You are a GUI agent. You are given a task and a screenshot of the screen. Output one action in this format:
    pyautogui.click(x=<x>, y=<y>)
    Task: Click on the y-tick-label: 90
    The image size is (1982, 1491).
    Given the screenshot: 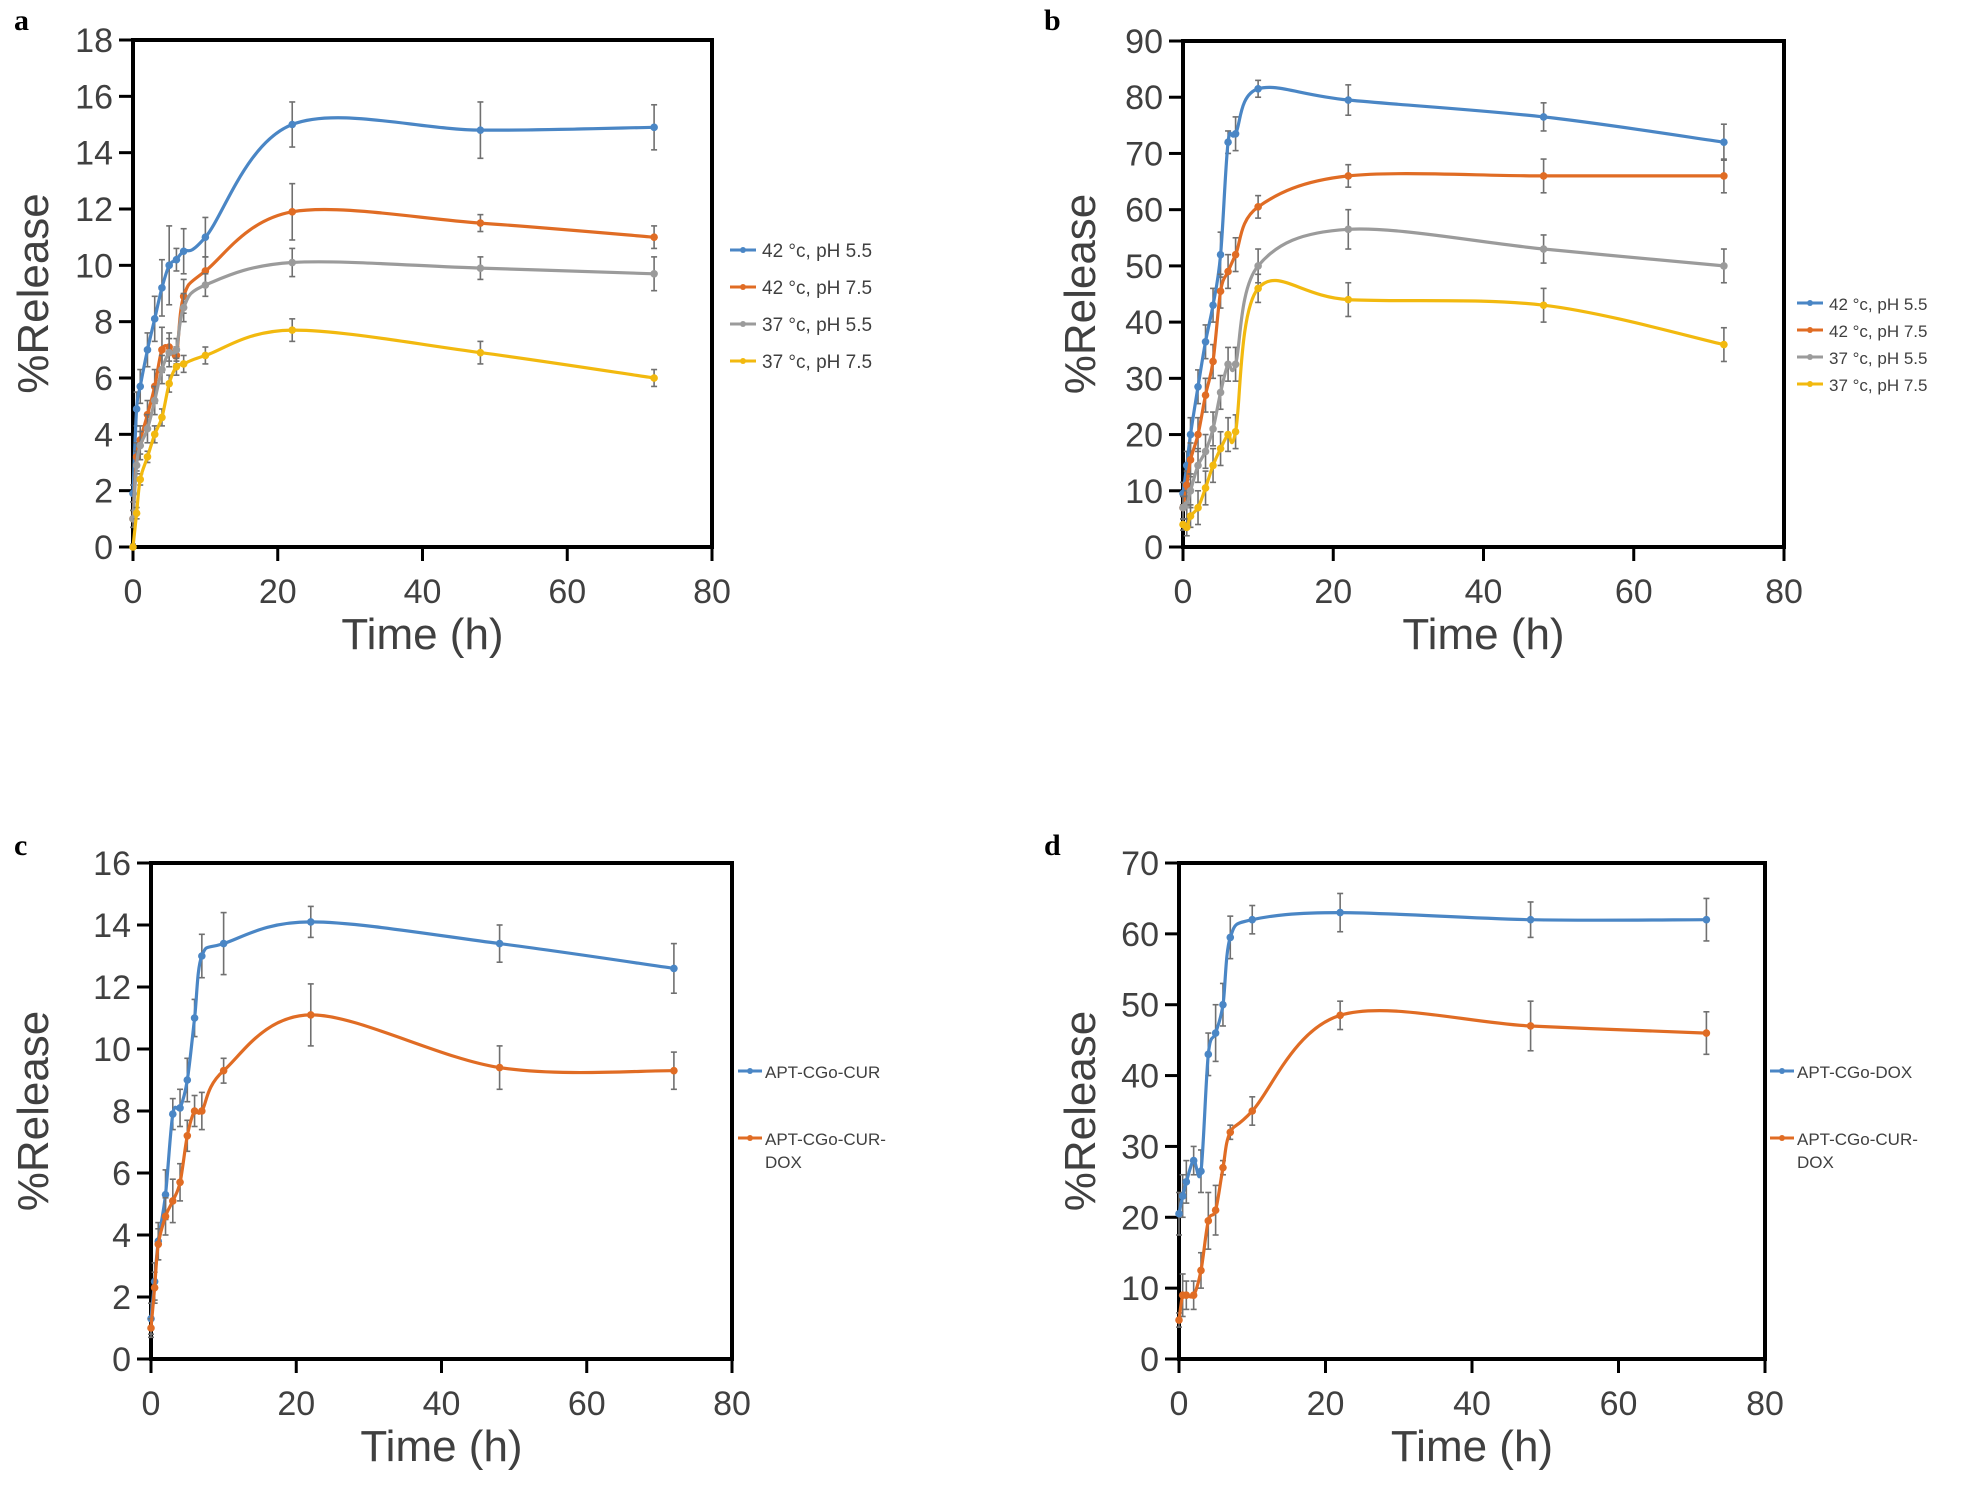 What is the action you would take?
    pyautogui.click(x=1144, y=42)
    